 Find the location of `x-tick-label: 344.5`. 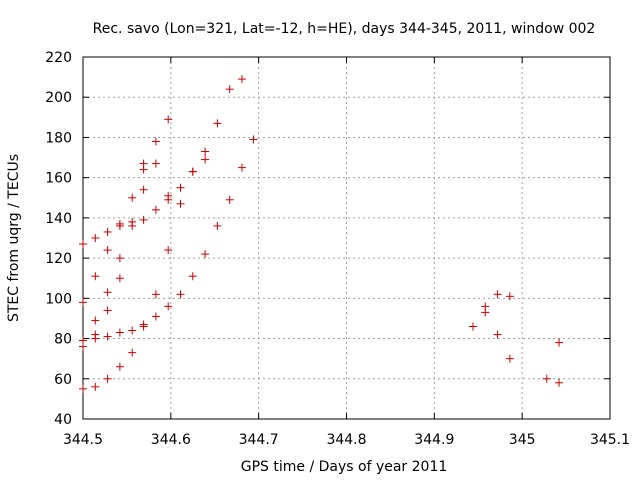

x-tick-label: 344.5 is located at coordinates (83, 440).